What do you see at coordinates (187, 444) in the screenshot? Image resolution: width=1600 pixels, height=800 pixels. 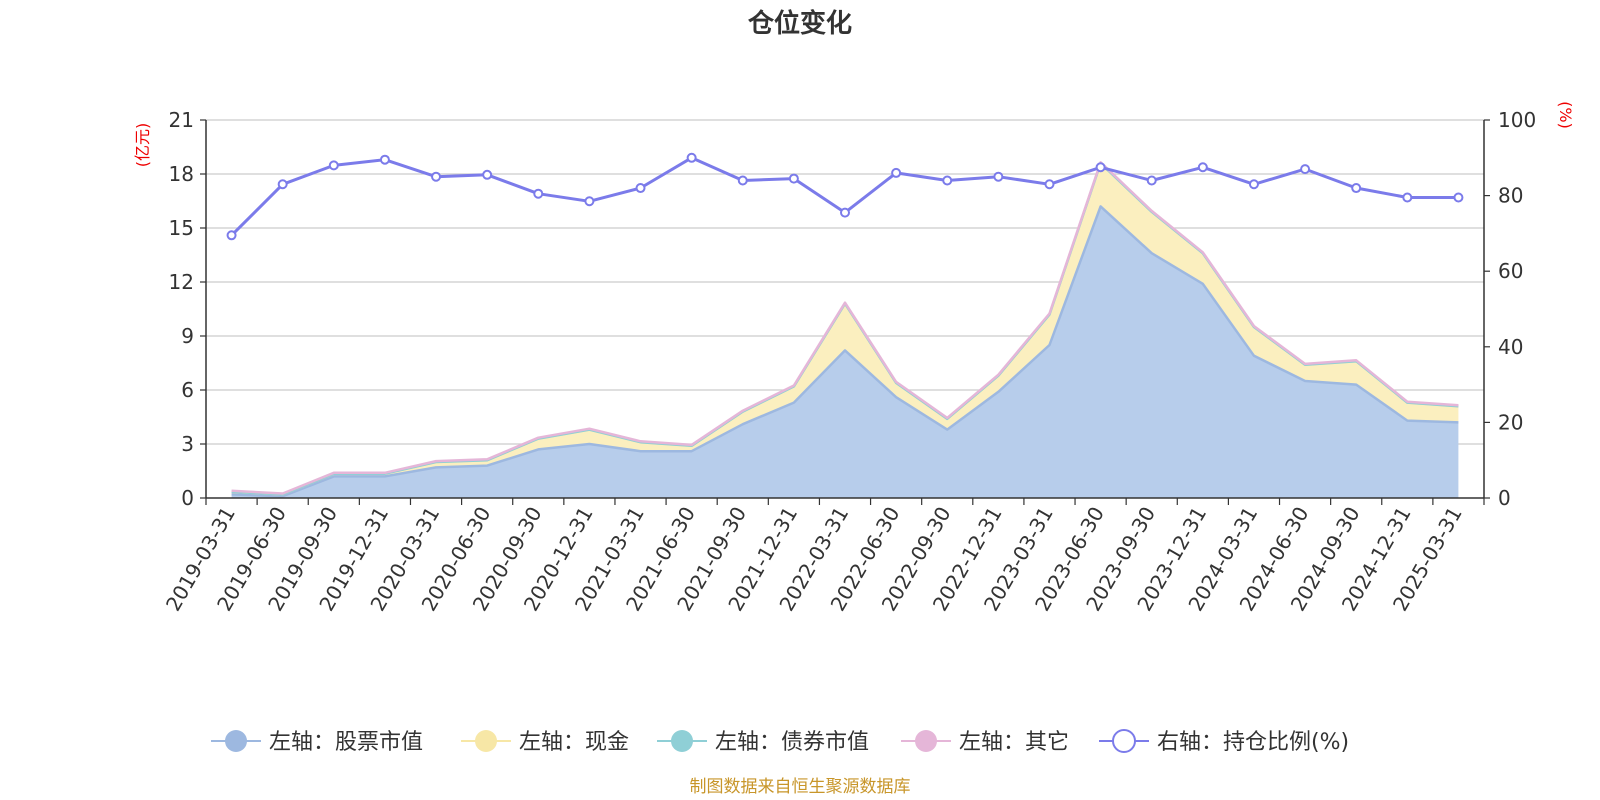 I see `left-tick-label: 3` at bounding box center [187, 444].